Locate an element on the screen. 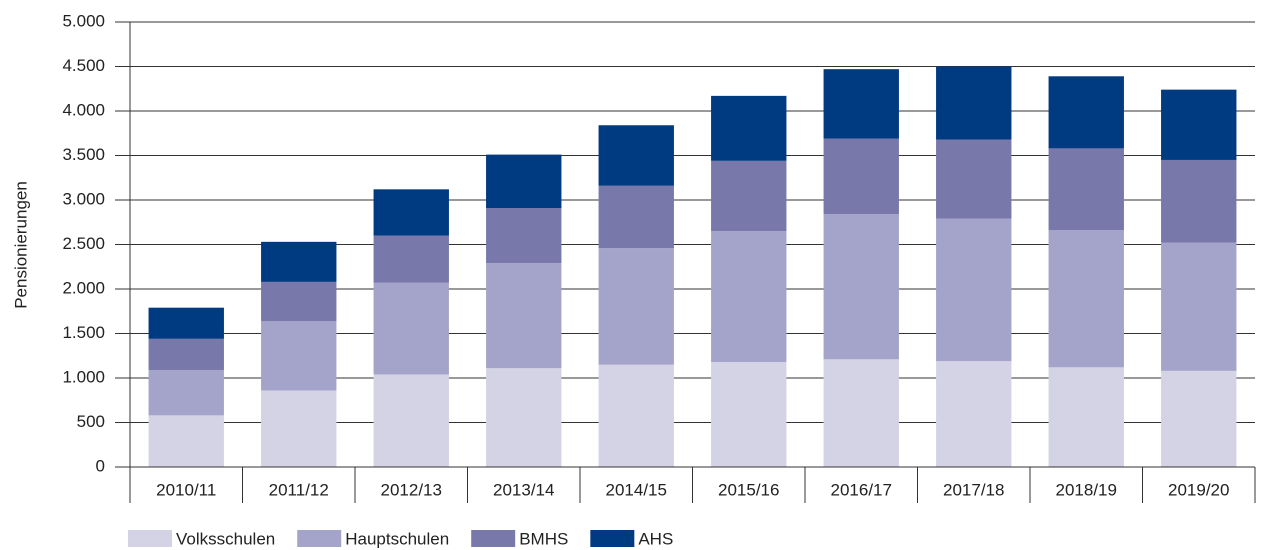 The height and width of the screenshot is (550, 1265). y-tick-label: 1.500 is located at coordinates (83, 332).